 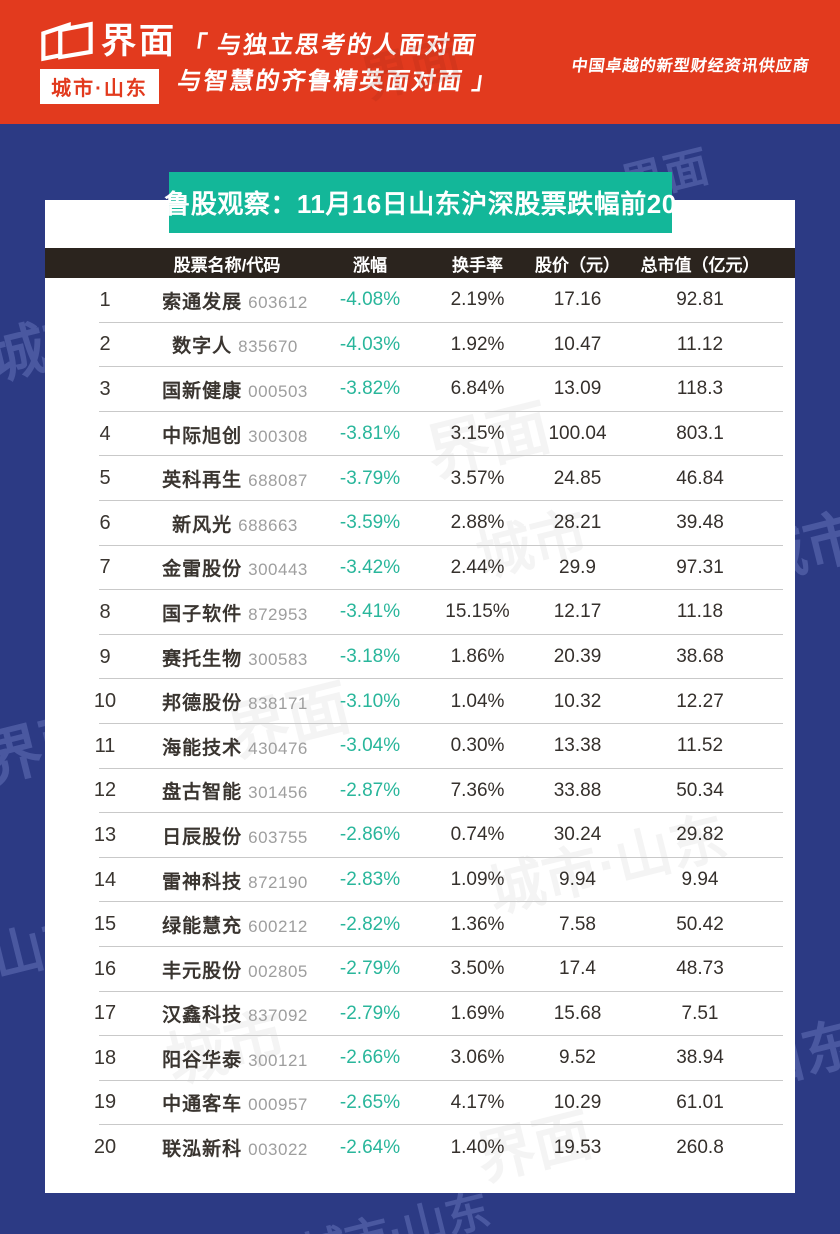 I want to click on stock-code: 688663, so click(x=268, y=525).